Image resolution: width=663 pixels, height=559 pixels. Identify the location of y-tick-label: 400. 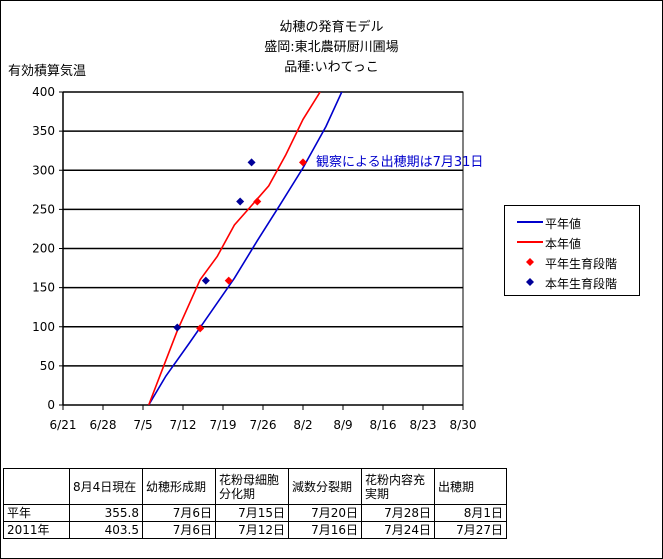
(43, 92).